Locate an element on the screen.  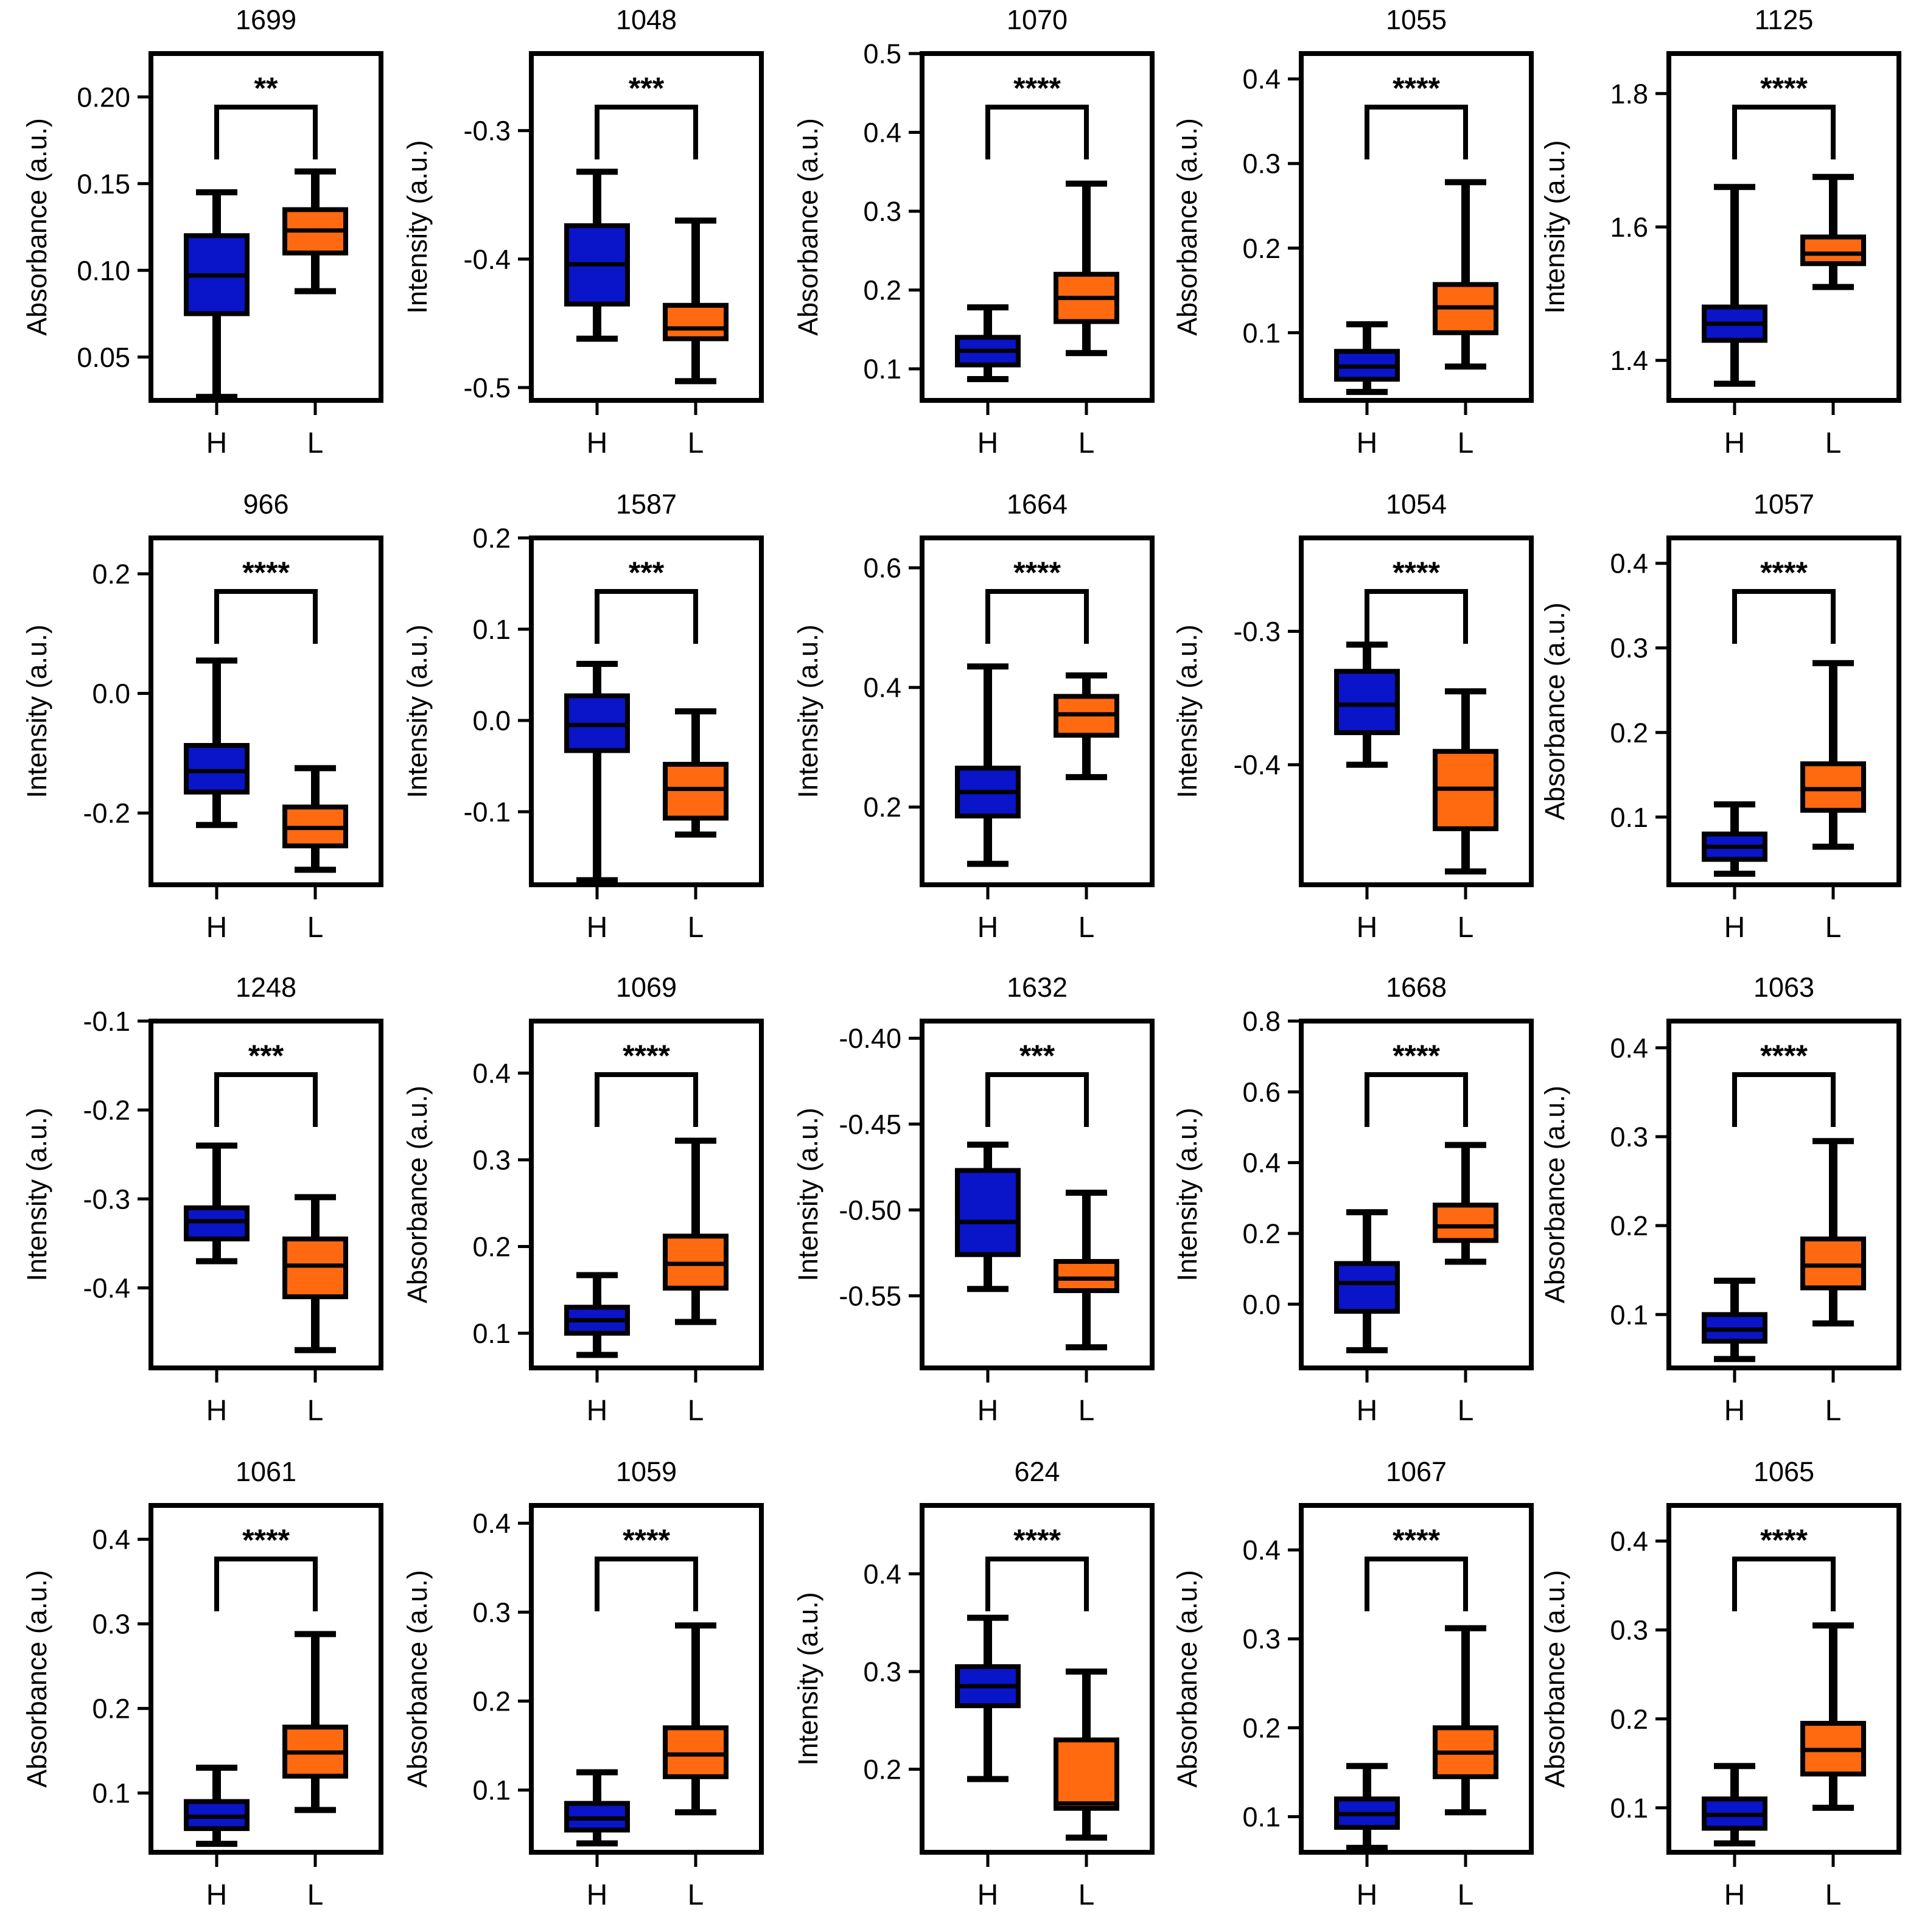
panel-1664: 1664 Intensity (a.u.) 0.2 0.4 0.6 H L **** is located at coordinates (973, 716).